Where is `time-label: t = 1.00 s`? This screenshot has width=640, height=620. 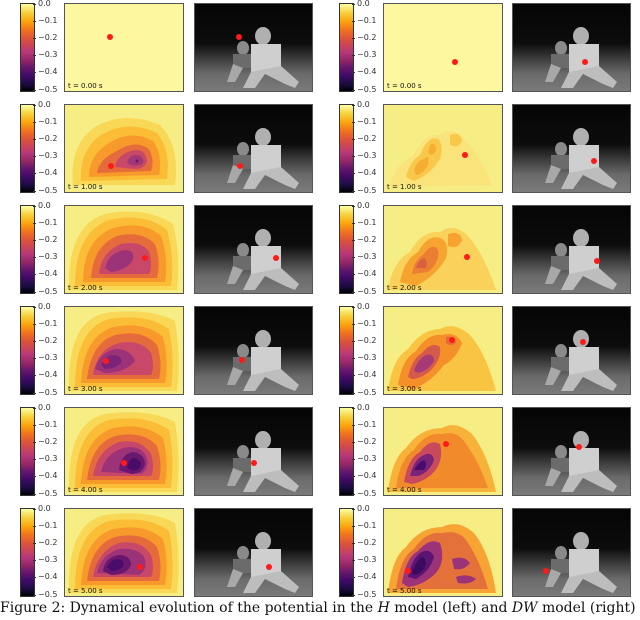 time-label: t = 1.00 s is located at coordinates (85, 187).